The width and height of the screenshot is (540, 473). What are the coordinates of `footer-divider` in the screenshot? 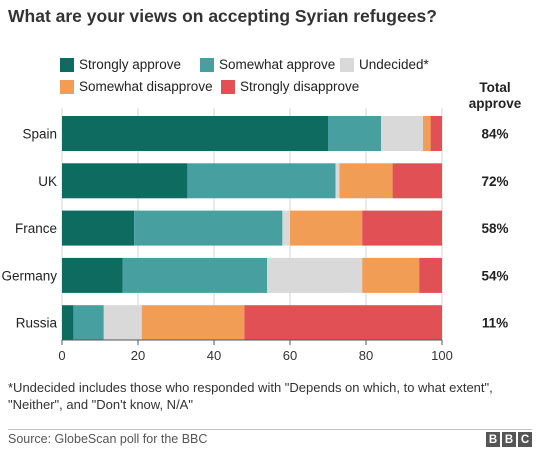 It's located at (270, 429).